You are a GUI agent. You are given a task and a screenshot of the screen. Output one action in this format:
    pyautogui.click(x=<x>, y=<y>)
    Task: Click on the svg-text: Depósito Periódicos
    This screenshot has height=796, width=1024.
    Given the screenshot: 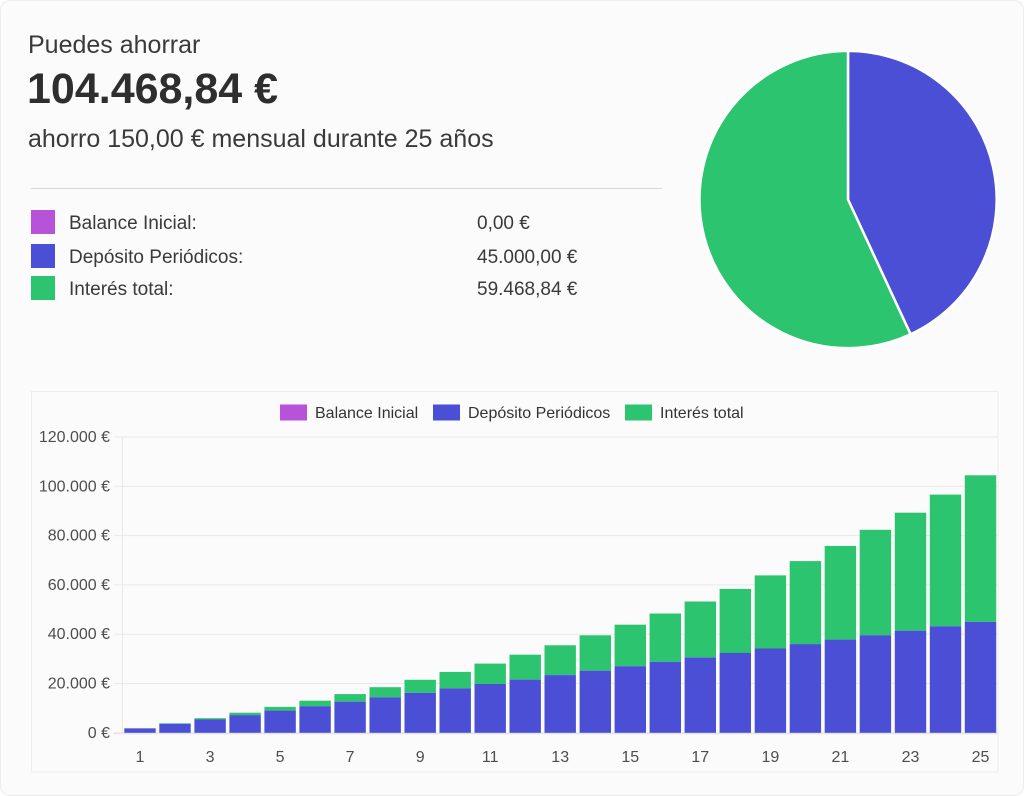 What is the action you would take?
    pyautogui.click(x=539, y=413)
    